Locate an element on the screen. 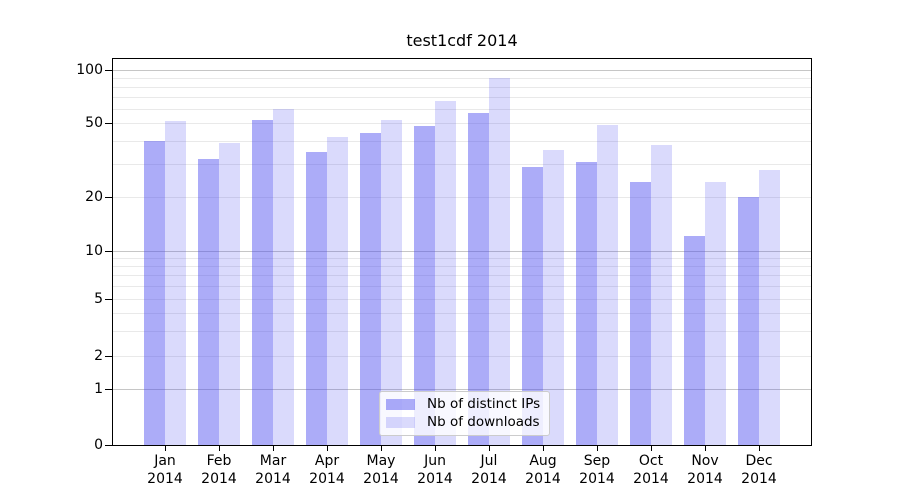  x-tick-mark-apr is located at coordinates (327, 448).